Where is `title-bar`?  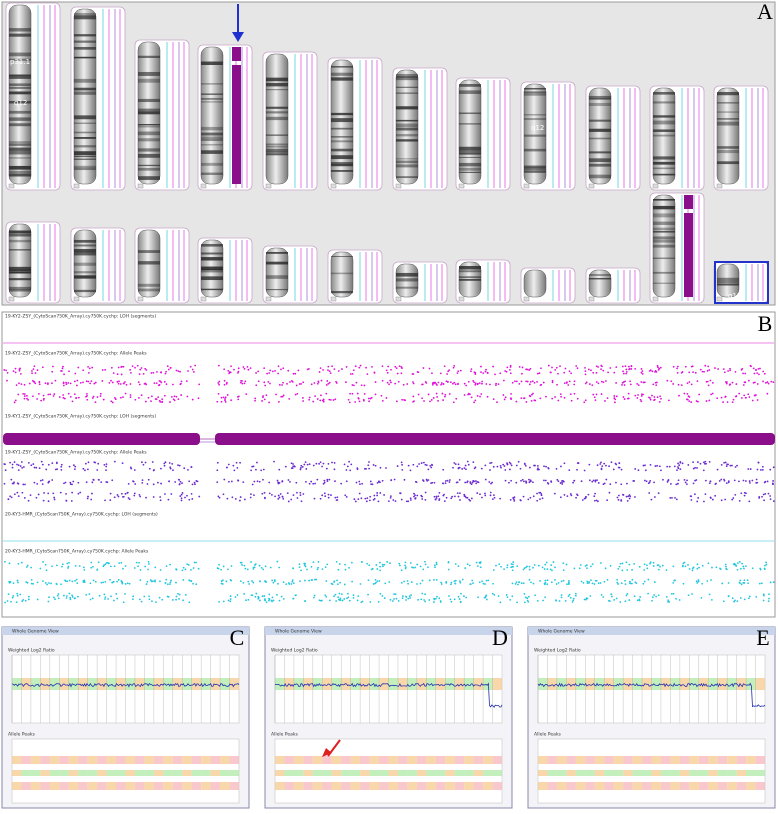
title-bar is located at coordinates (125, 631).